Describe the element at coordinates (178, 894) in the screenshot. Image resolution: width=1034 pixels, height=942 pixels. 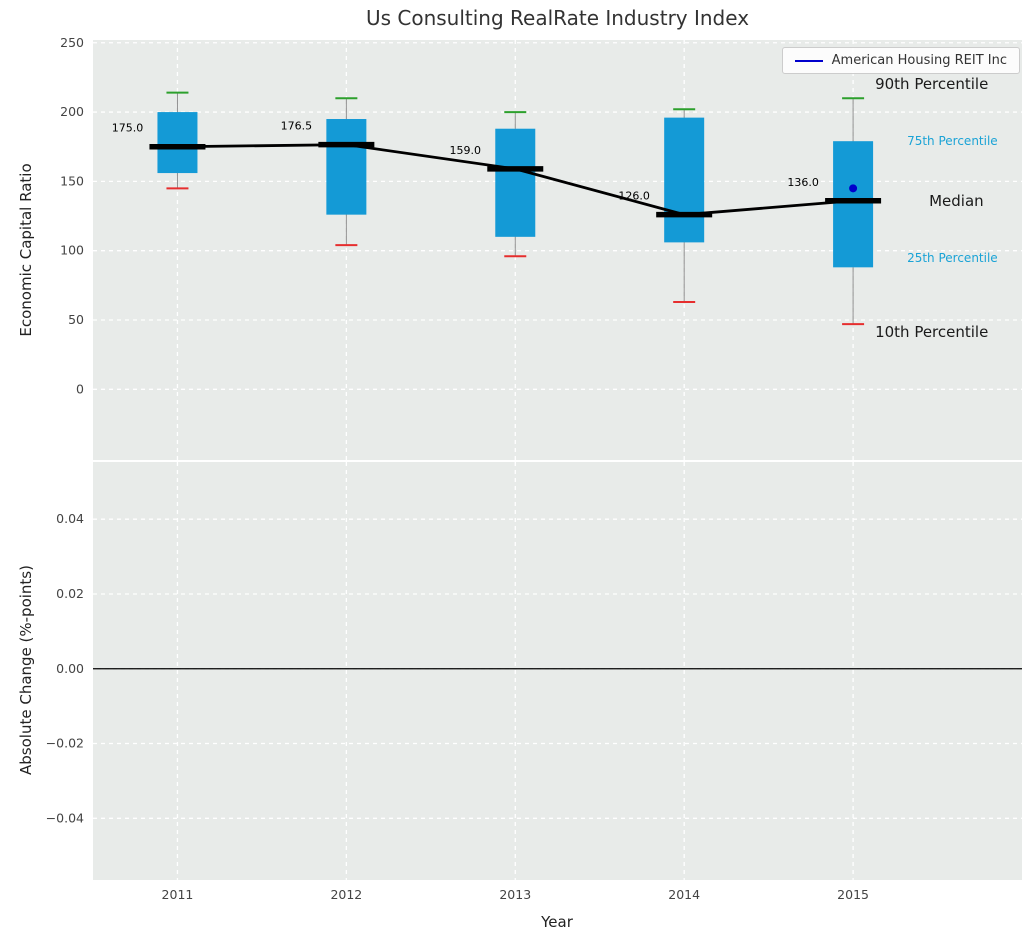
I see `x-tick-label: 2011` at that location.